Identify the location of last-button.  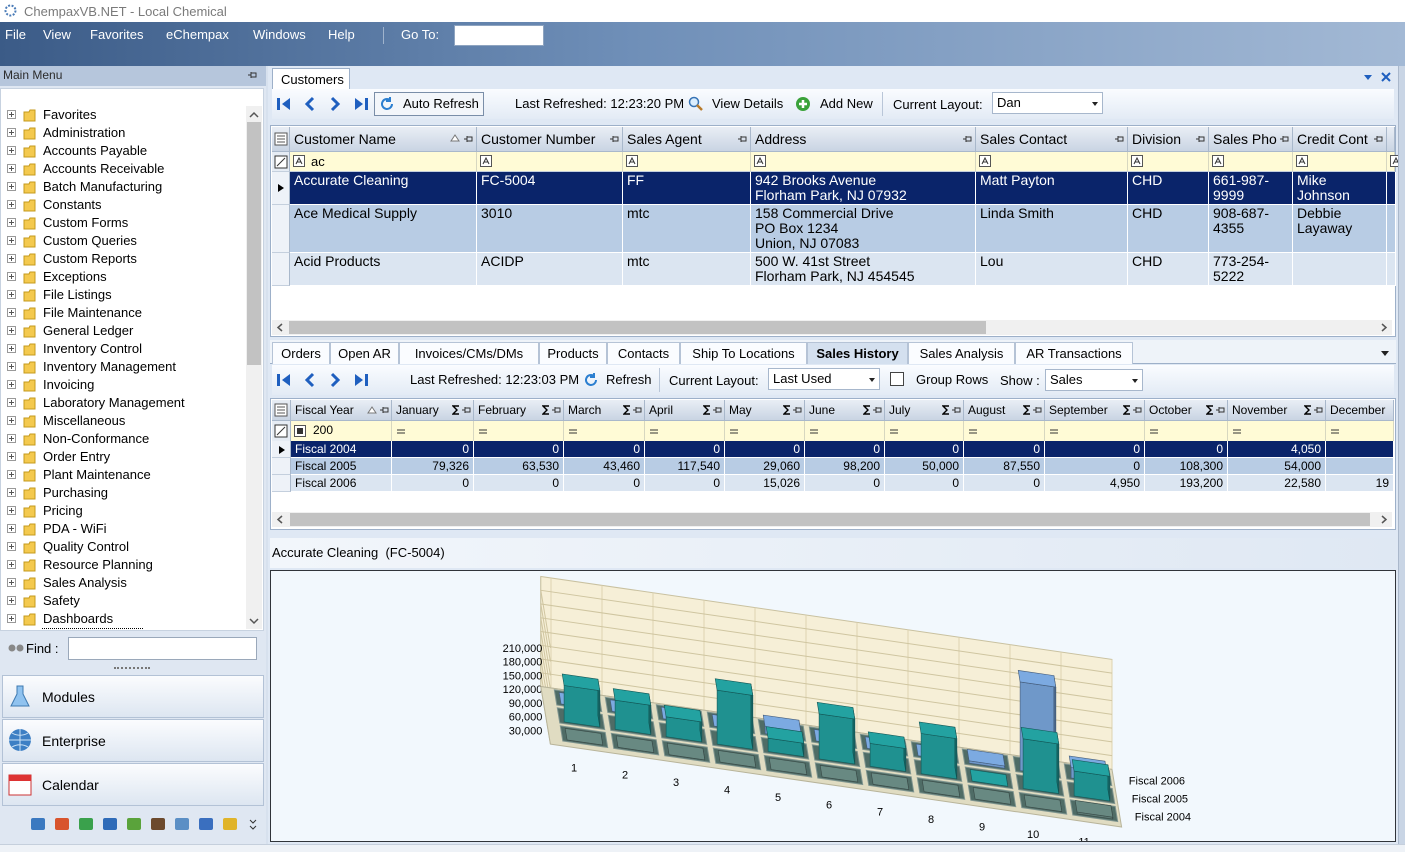
(361, 104).